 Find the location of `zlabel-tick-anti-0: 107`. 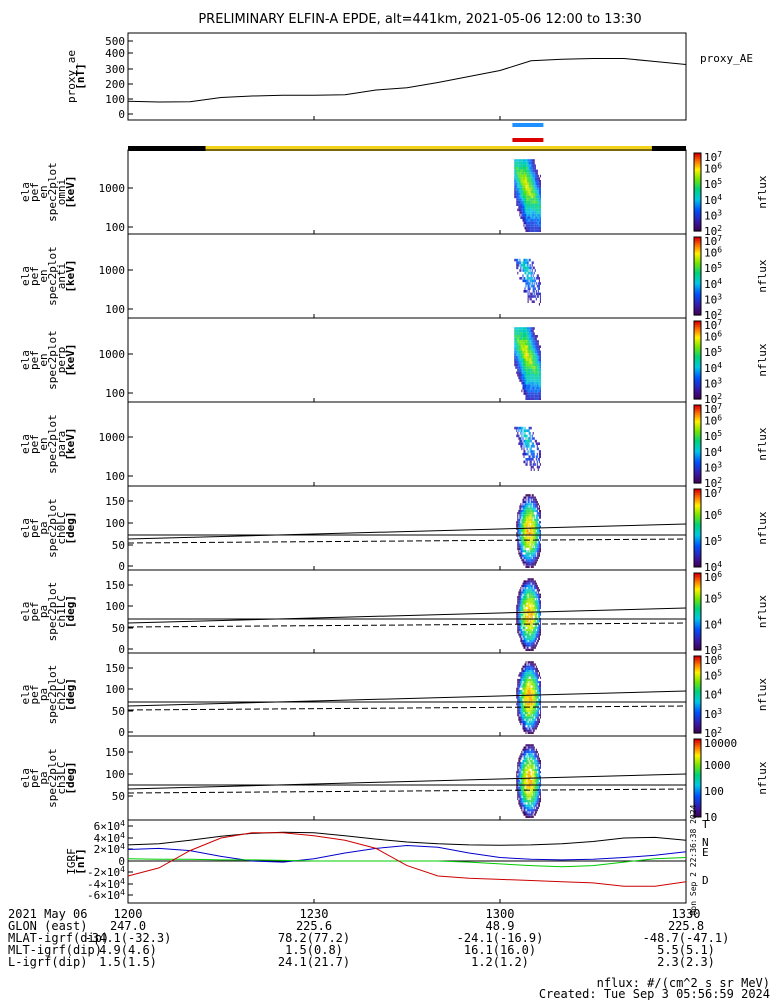

zlabel-tick-anti-0: 107 is located at coordinates (713, 241).